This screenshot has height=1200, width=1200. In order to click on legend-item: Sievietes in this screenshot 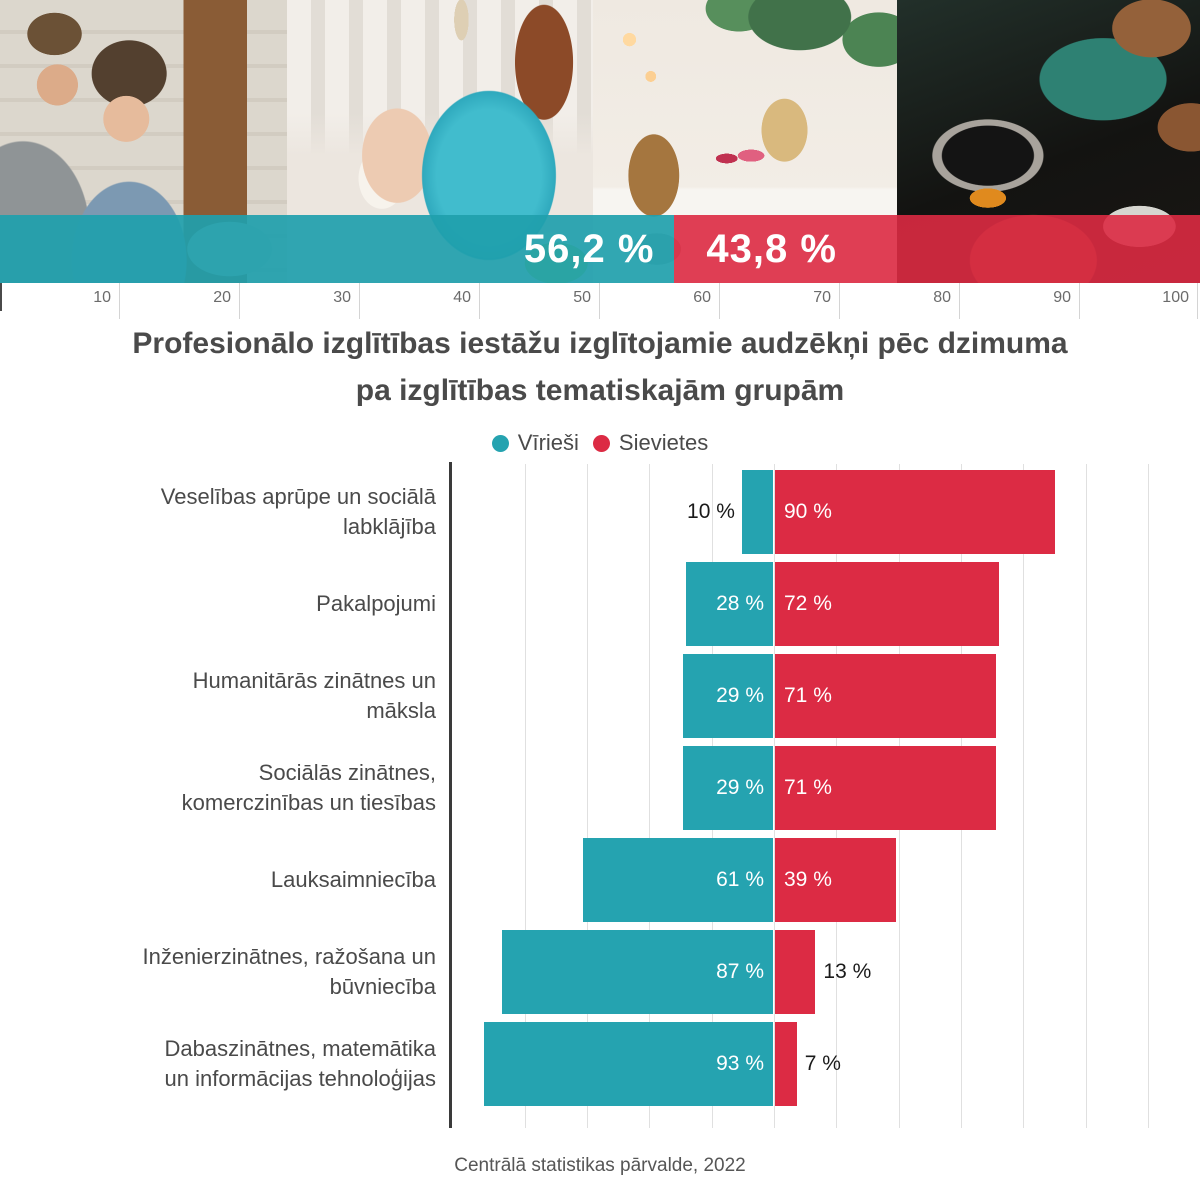, I will do `click(650, 443)`.